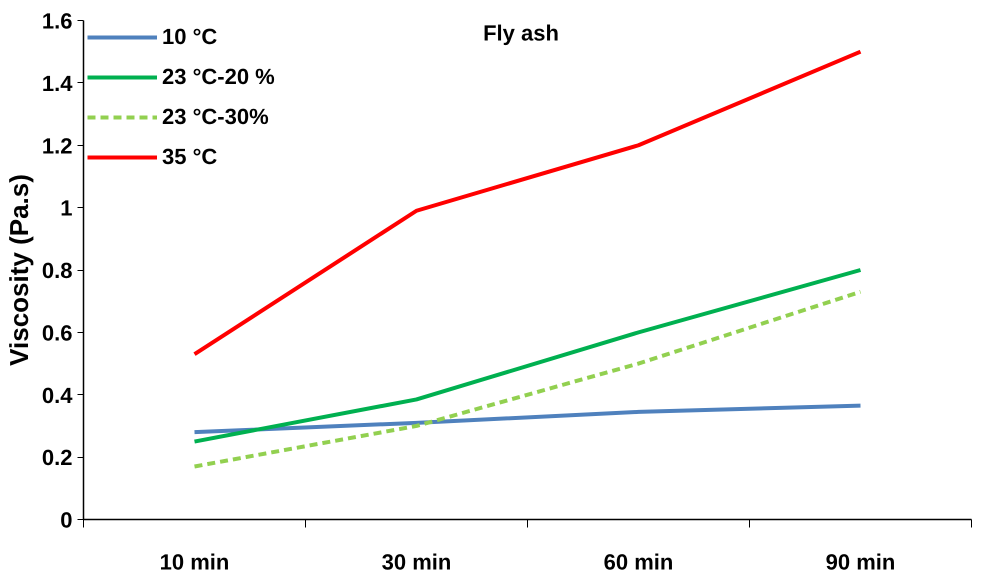 Image resolution: width=981 pixels, height=577 pixels. Describe the element at coordinates (639, 562) in the screenshot. I see `x-tick-label: 60 min` at that location.